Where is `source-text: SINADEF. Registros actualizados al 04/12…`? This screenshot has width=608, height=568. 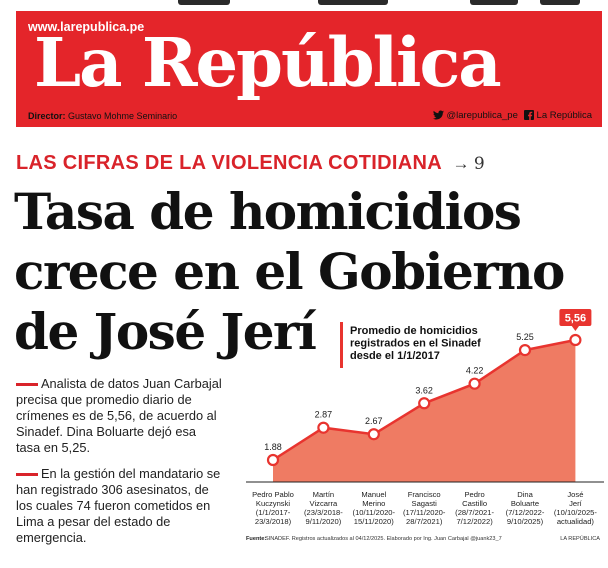
source-text: SINADEF. Registros actualizados al 04/12… is located at coordinates (383, 539).